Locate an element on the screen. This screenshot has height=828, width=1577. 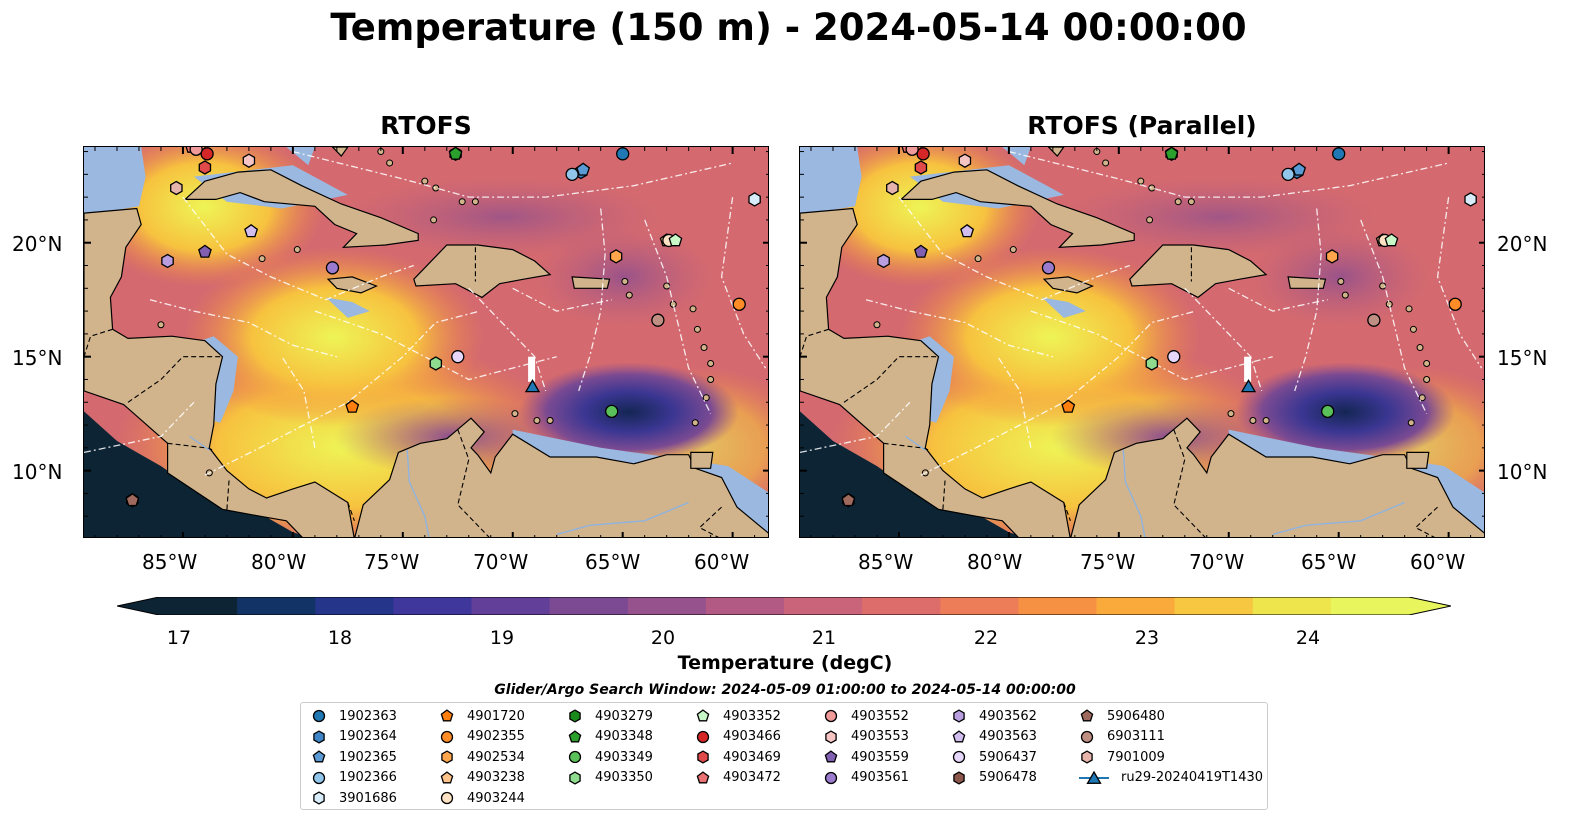
lon-label-75w-left: 75°W is located at coordinates (392, 562).